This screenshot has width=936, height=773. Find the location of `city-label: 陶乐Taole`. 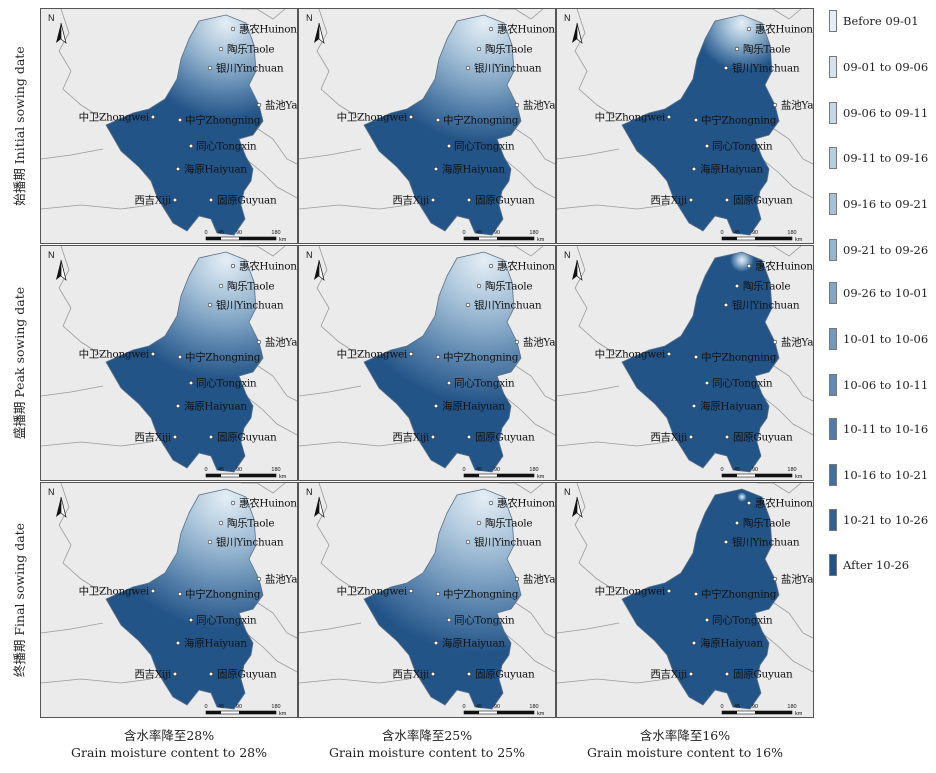

city-label: 陶乐Taole is located at coordinates (250, 523).